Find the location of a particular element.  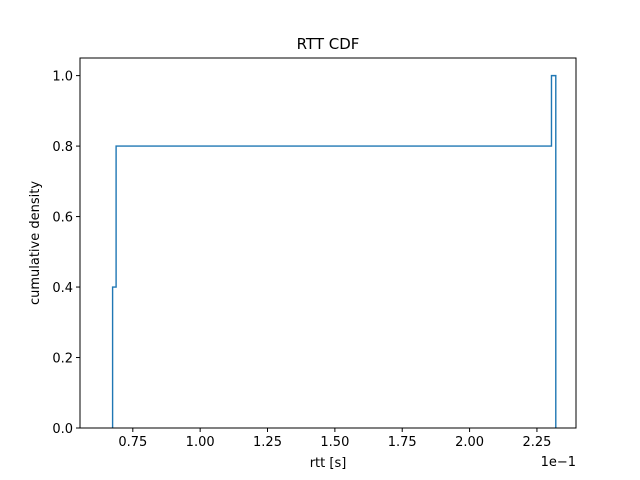

y-axis-label: cumulative density is located at coordinates (35, 243).